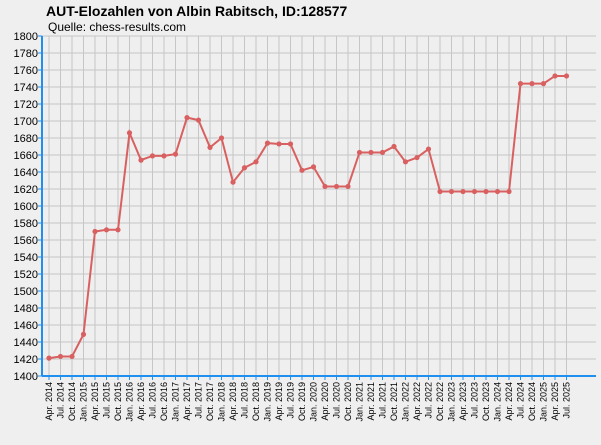  I want to click on x-tick-label: Jul. 2021, so click(383, 400).